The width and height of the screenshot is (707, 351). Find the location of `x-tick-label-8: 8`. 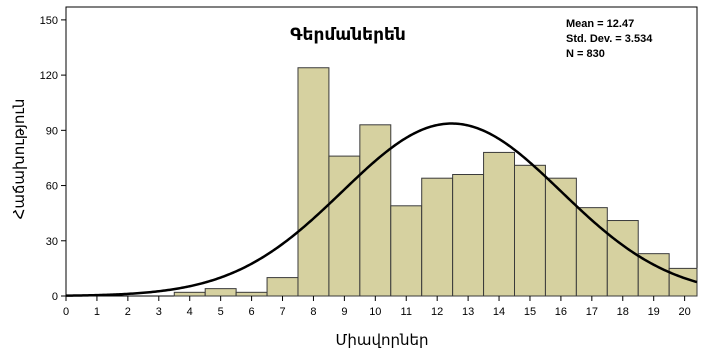

x-tick-label-8: 8 is located at coordinates (313, 312).